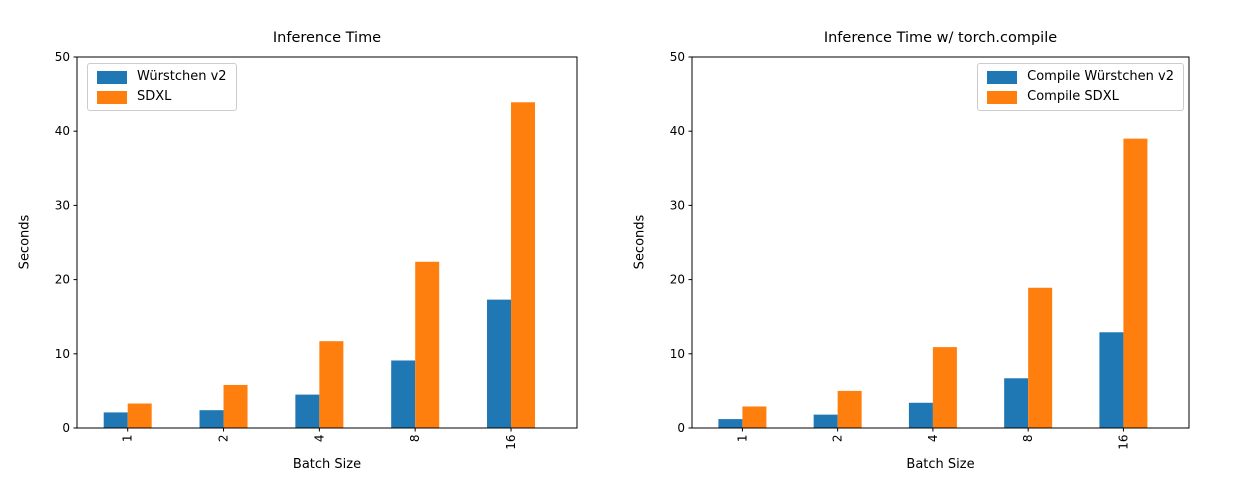 Image resolution: width=1238 pixels, height=480 pixels. I want to click on compile-sdxl-swatch-icon, so click(1002, 97).